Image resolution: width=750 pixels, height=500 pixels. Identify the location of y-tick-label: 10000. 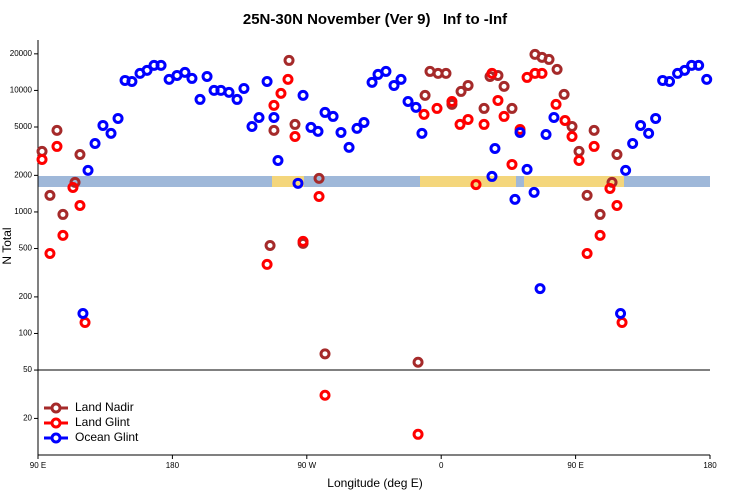
(21, 90).